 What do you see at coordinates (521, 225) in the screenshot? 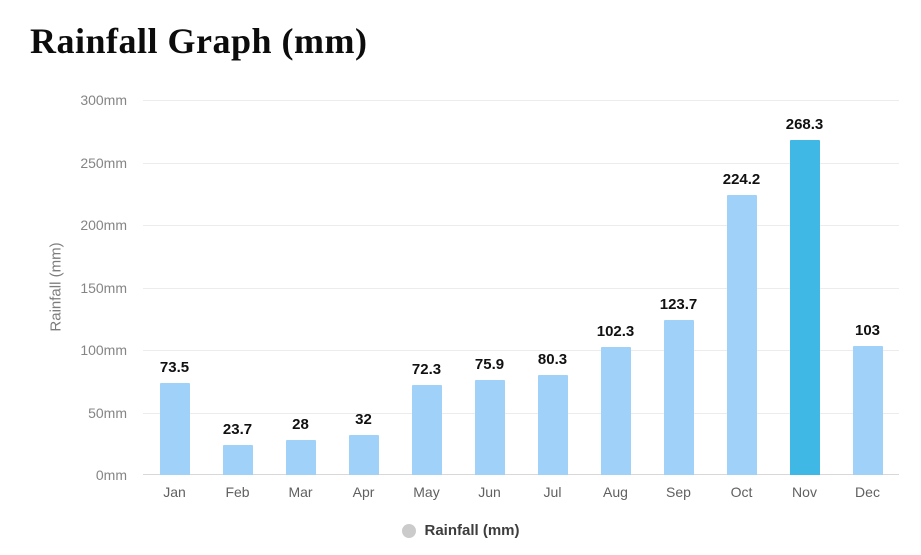
I see `gridline-200mm` at bounding box center [521, 225].